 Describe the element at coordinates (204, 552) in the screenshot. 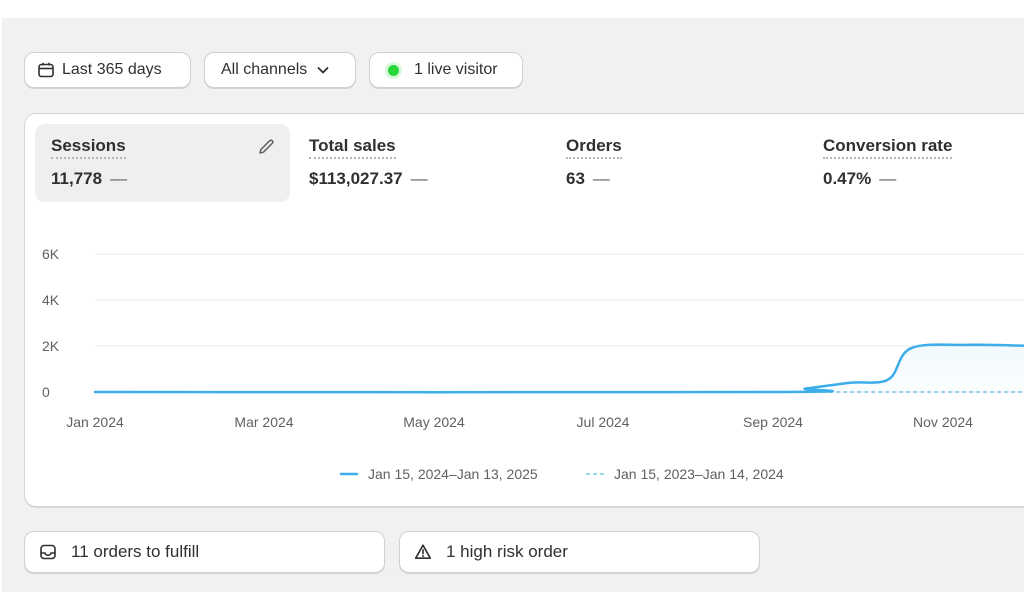

I see `orders-to-fulfill-button: 11 orders to fulfill` at that location.